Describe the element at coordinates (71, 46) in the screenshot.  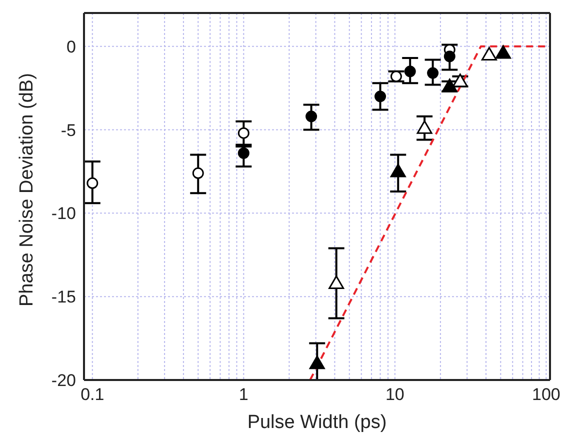
I see `y-tick-label: 0` at that location.